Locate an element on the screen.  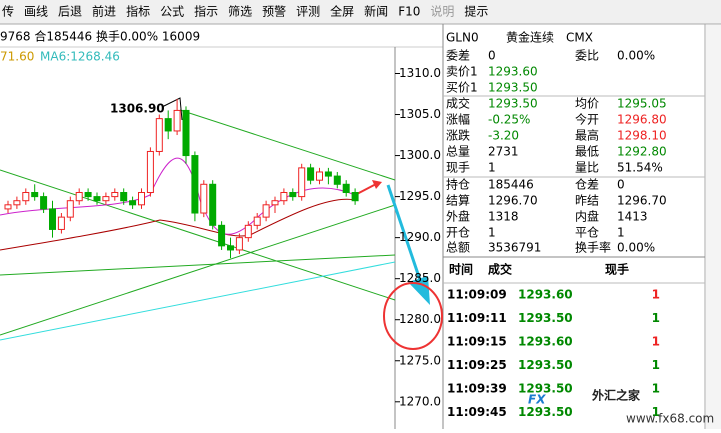
quote-value: 1318 is located at coordinates (503, 217).